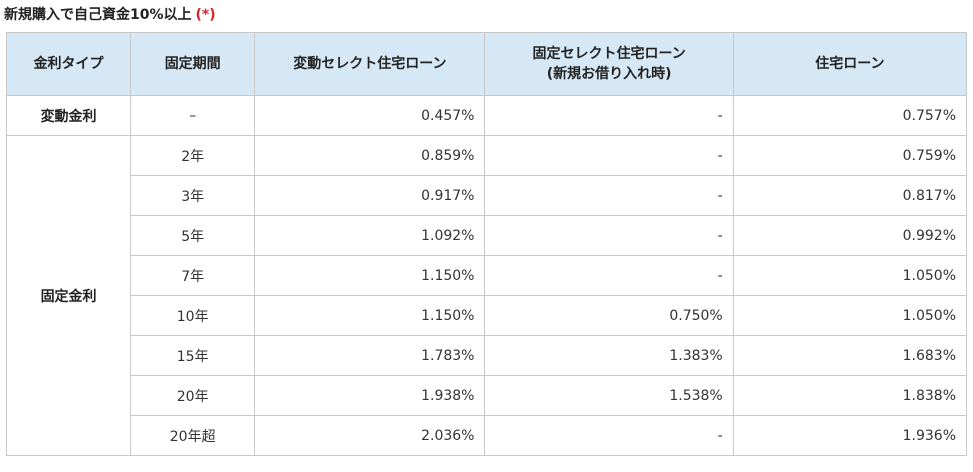 The height and width of the screenshot is (472, 973). I want to click on rate-type-variable: 変動金利, so click(68, 115).